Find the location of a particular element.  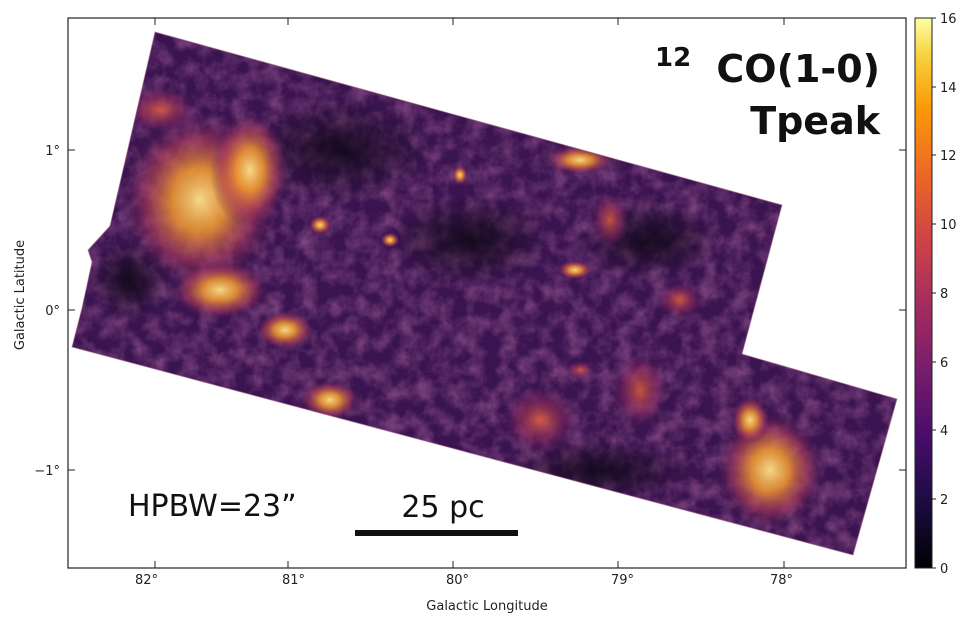

colorbar-tick-label: 12 is located at coordinates (948, 156).